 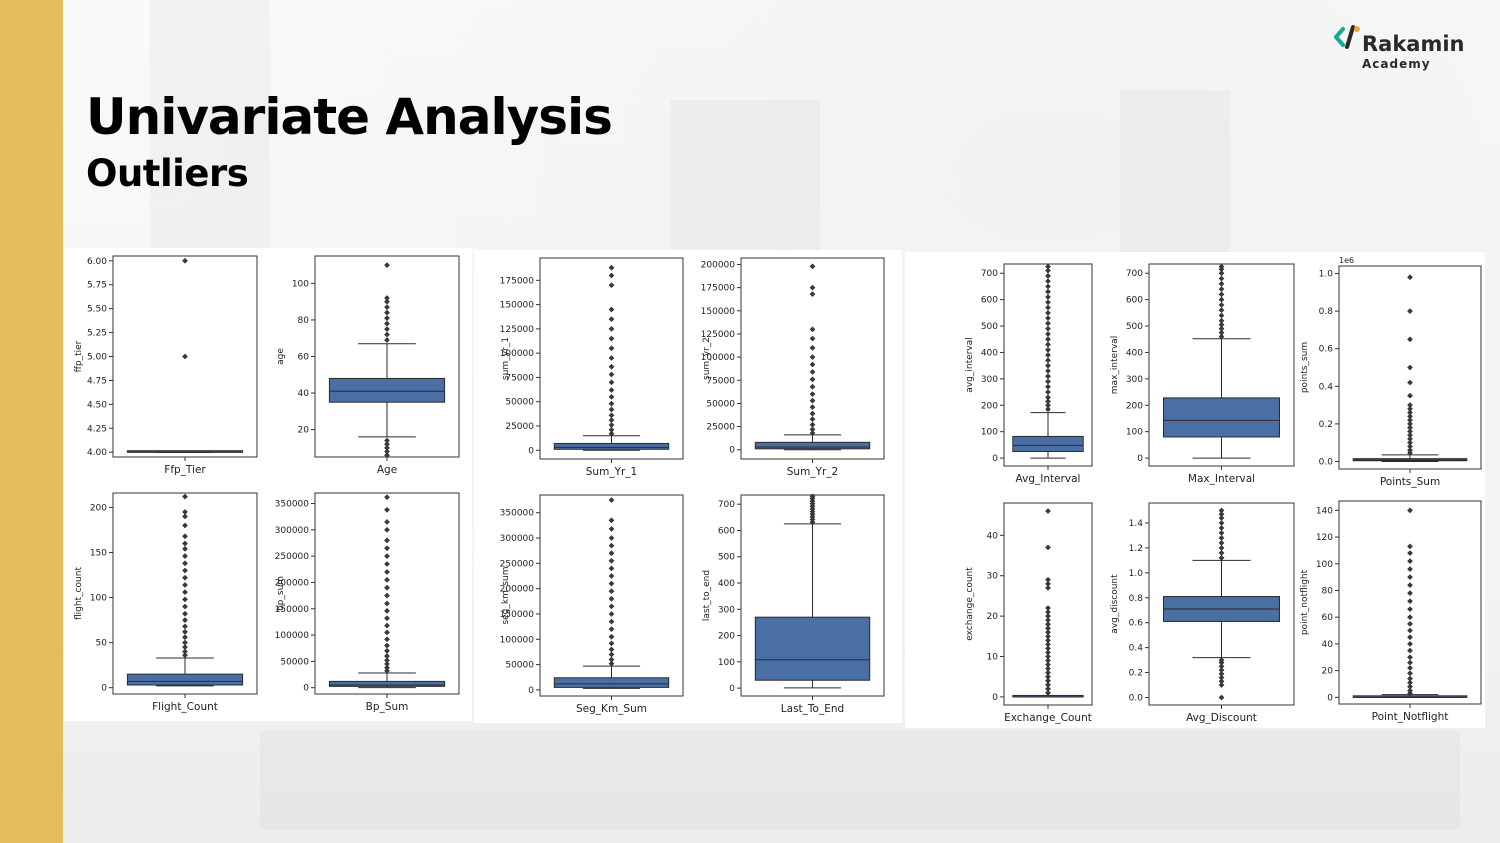 What do you see at coordinates (1136, 624) in the screenshot?
I see `y-tick-label: 0.6` at bounding box center [1136, 624].